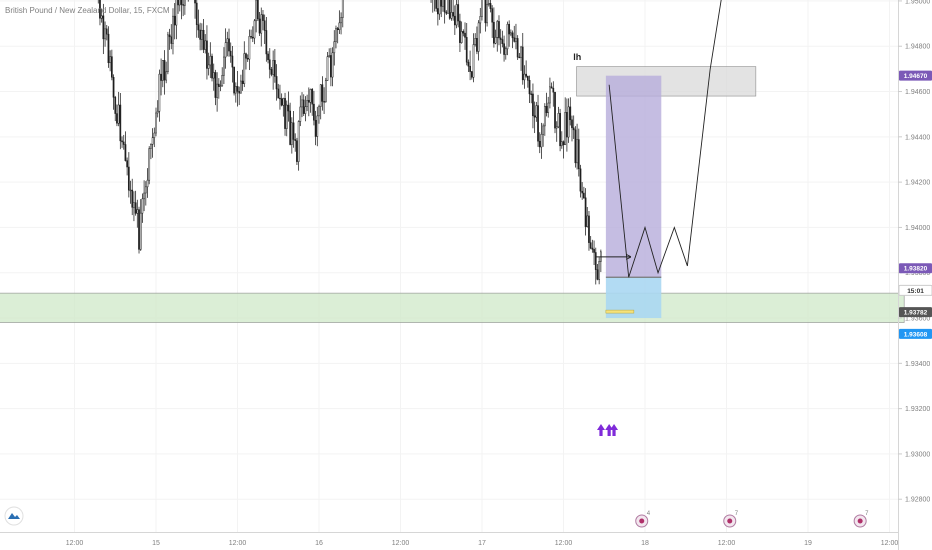  I want to click on price-label-text: 1.93608, so click(916, 334).